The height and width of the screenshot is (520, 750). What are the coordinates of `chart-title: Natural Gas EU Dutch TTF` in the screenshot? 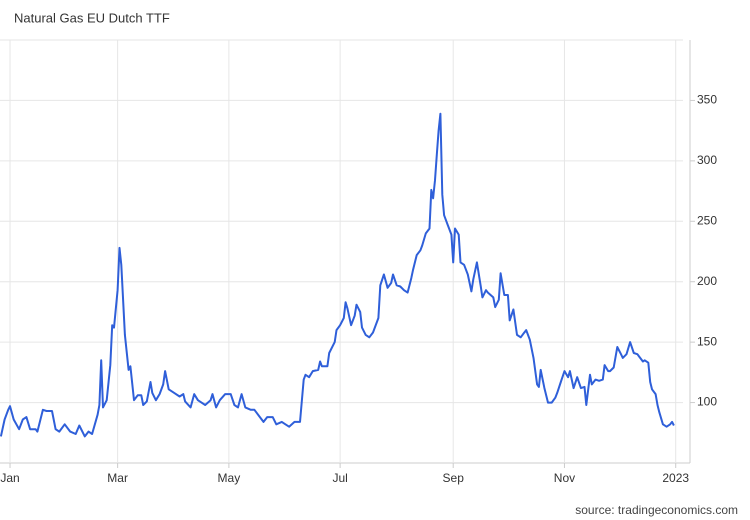 It's located at (92, 17).